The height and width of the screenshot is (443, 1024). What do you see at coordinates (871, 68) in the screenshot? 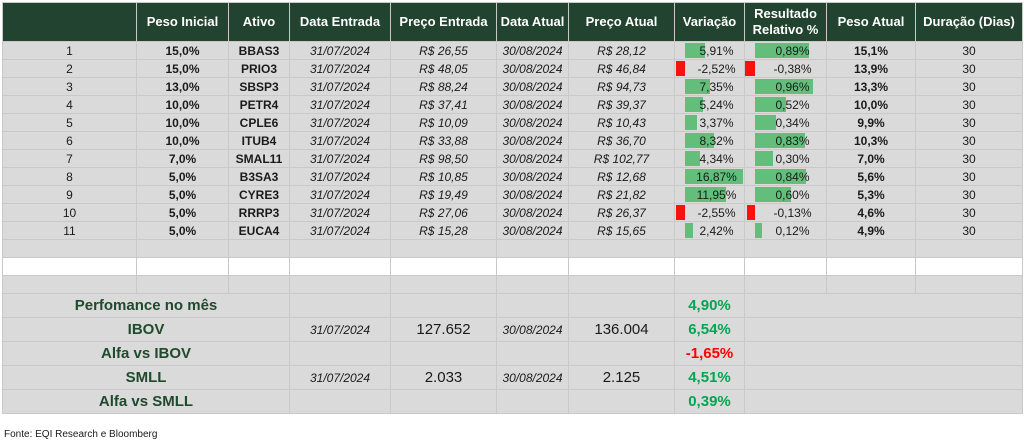
I see `cell-peso-atual: 13,9%` at bounding box center [871, 68].